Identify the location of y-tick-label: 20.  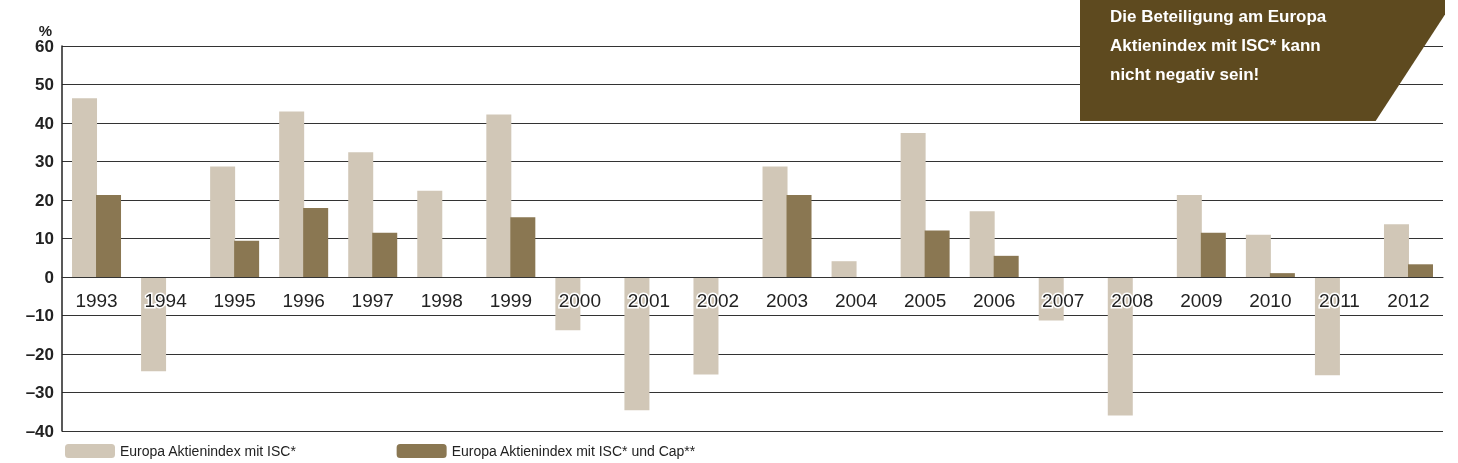
(44, 200).